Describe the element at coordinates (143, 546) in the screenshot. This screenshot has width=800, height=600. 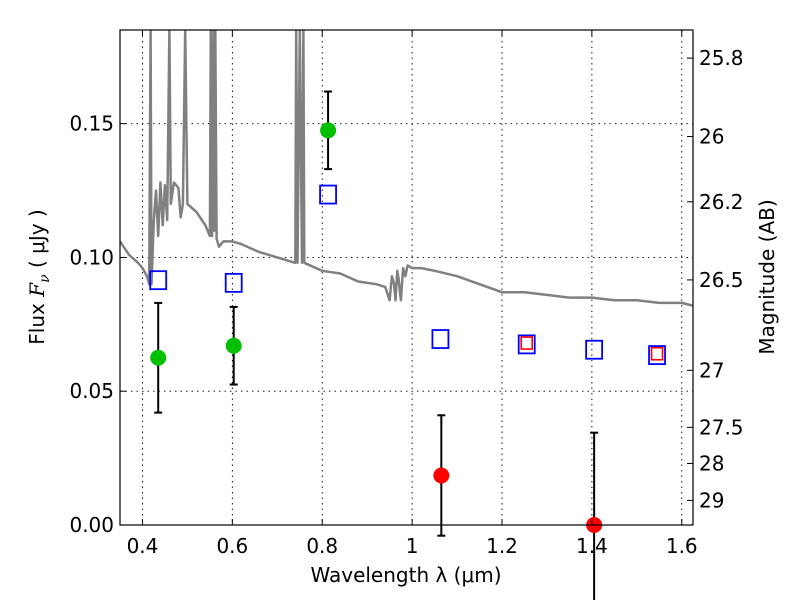
I see `x-tick-label: 0.4` at that location.